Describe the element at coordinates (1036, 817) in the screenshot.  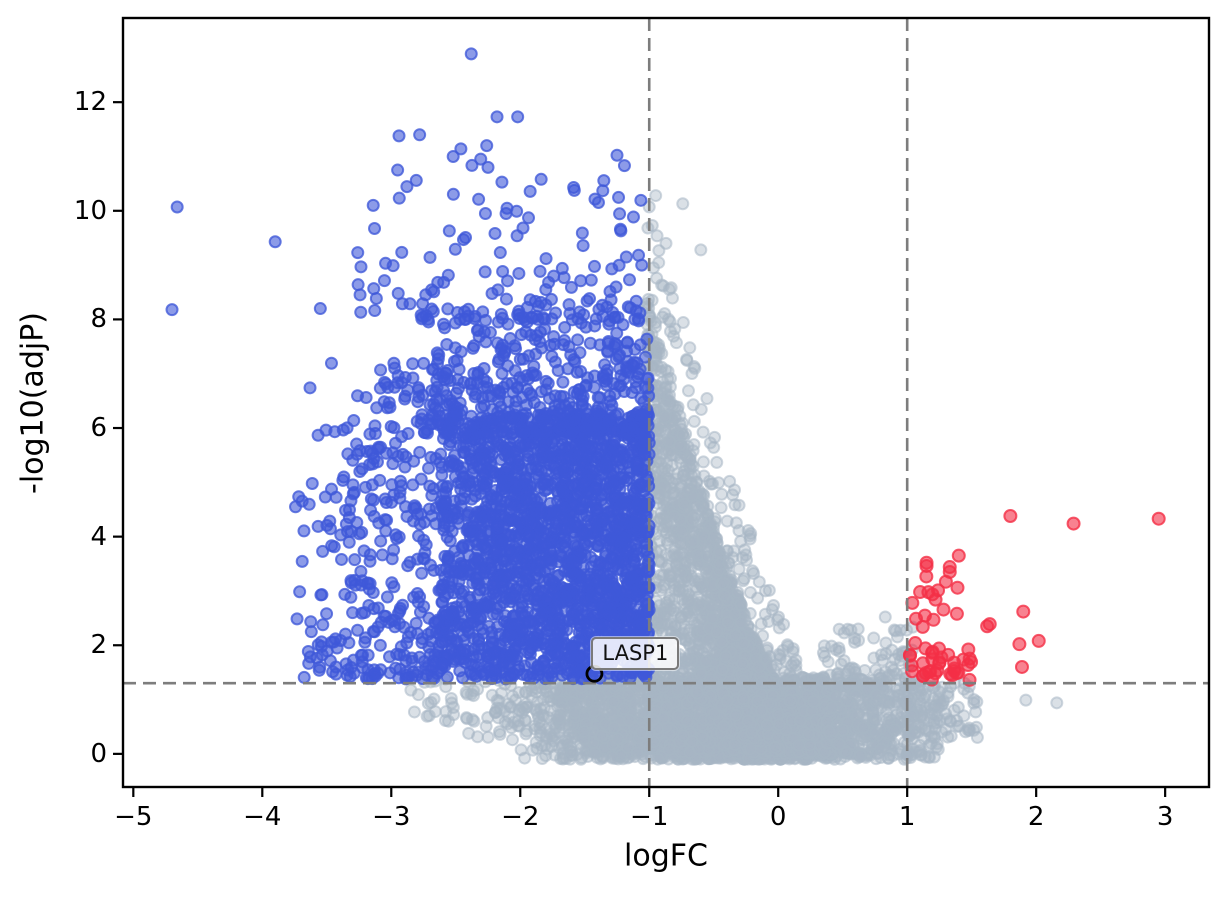
I see `x-tick-label: 2` at that location.